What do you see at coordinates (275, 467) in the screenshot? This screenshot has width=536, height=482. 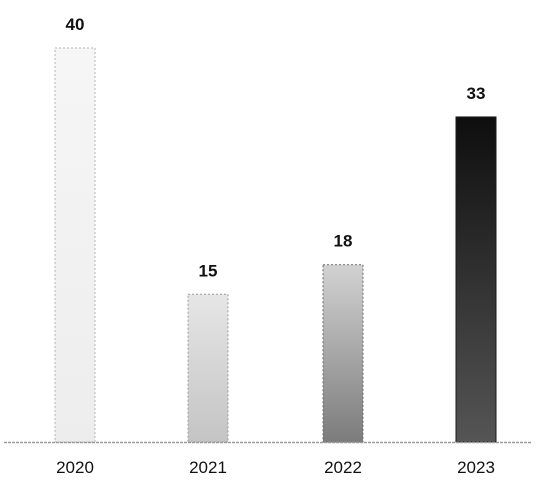 I see `x-tick-labels-group: 2020 2021 2022 2023` at bounding box center [275, 467].